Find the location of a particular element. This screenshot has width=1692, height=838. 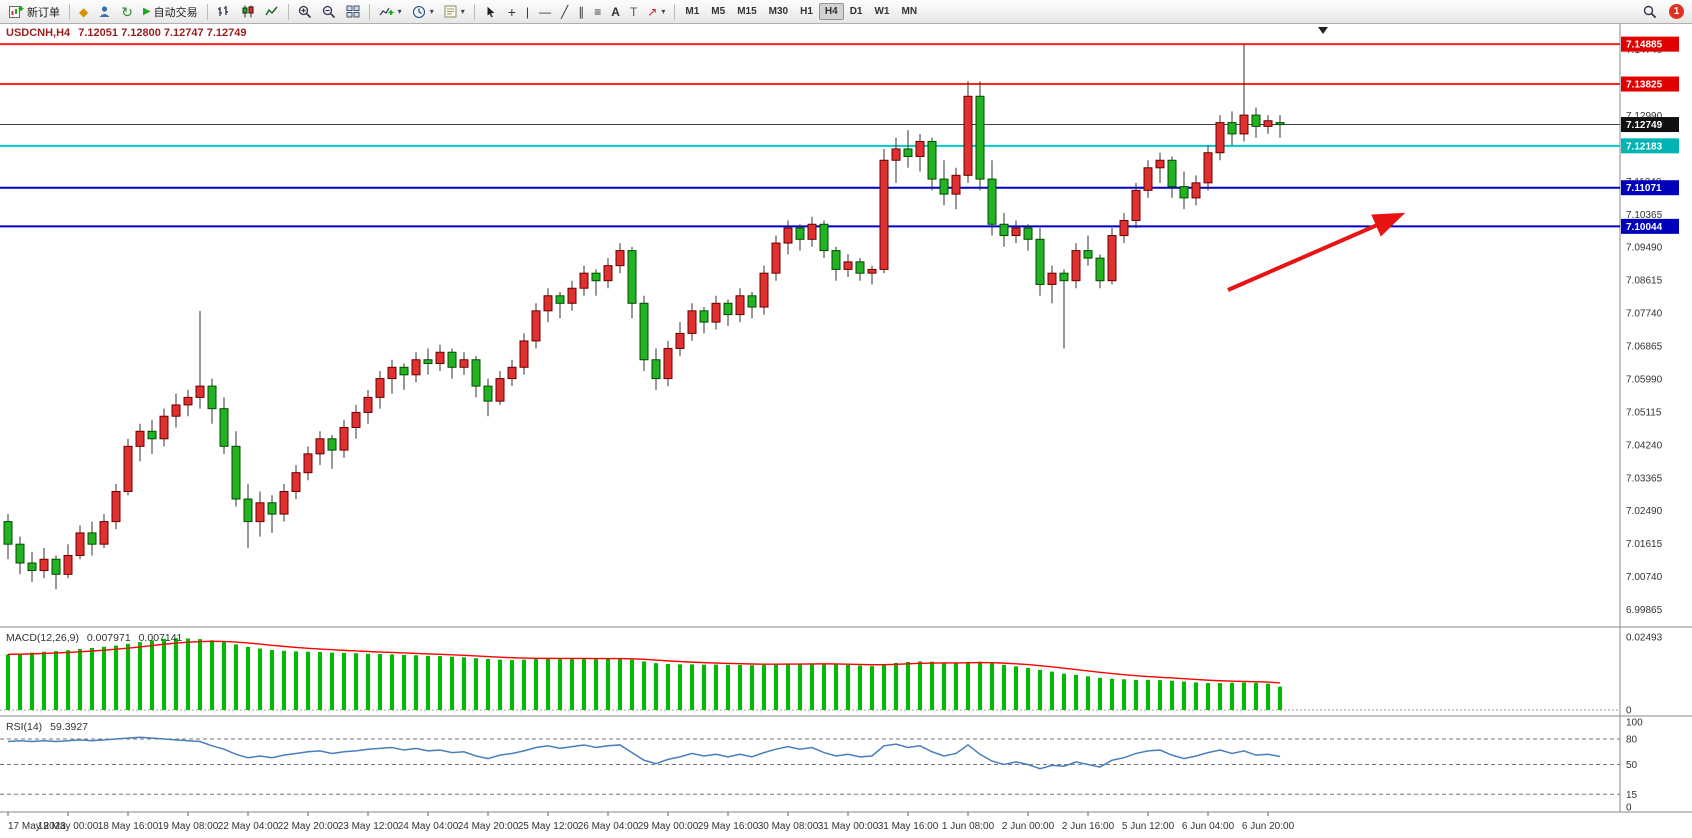

styles-icon: ◆ is located at coordinates (84, 11).